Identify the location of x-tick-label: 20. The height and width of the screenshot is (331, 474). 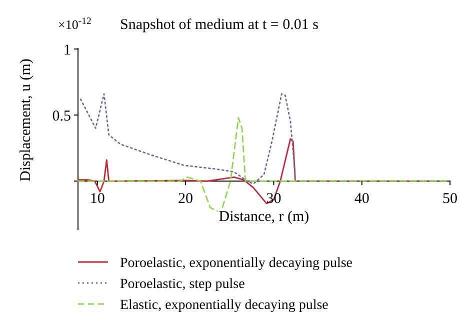
(186, 199).